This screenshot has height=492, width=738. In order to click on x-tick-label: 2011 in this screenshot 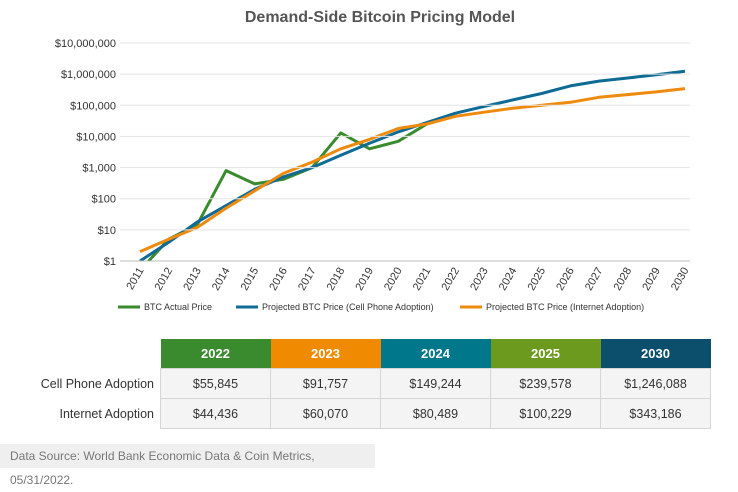, I will do `click(135, 279)`.